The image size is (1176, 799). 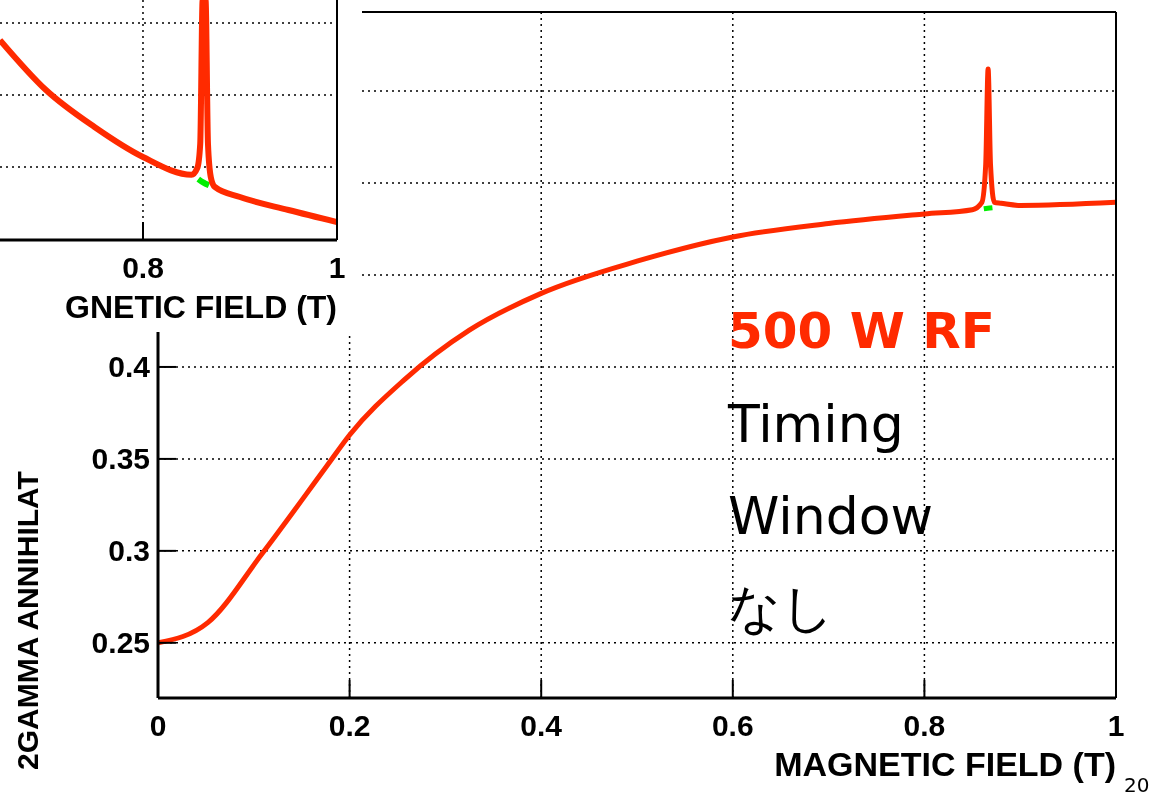 What do you see at coordinates (861, 331) in the screenshot?
I see `annotation: 500 W RF` at bounding box center [861, 331].